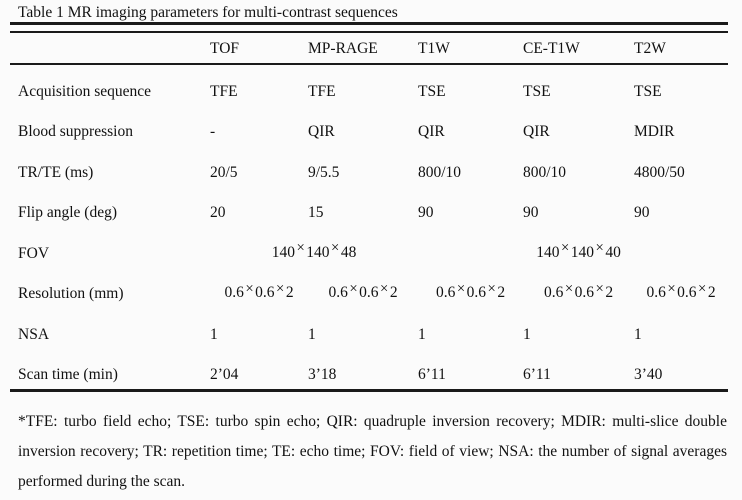 The width and height of the screenshot is (742, 500). I want to click on column-header-tof: TOF, so click(225, 48).